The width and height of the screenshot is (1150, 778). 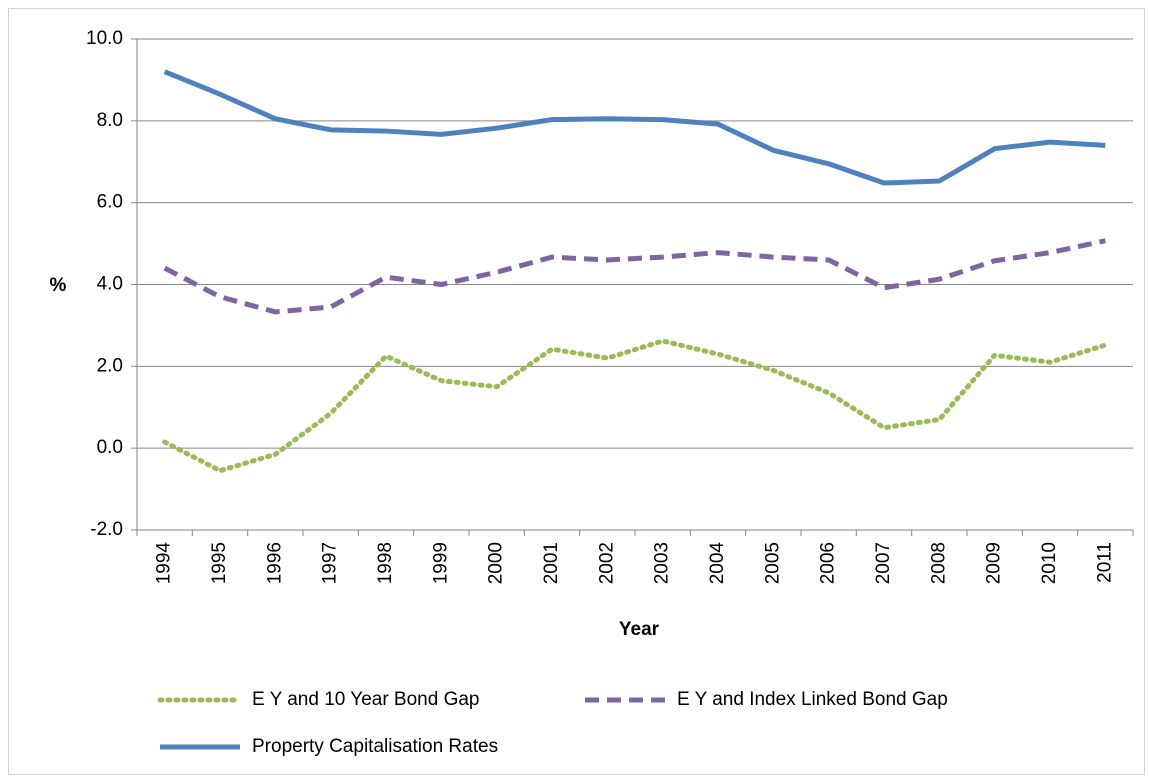 What do you see at coordinates (110, 202) in the screenshot?
I see `y-tick-label: 6.0` at bounding box center [110, 202].